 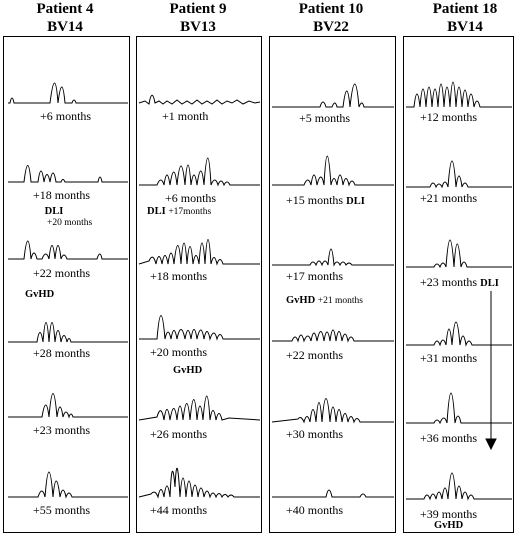 What do you see at coordinates (461, 18) in the screenshot?
I see `column-header-patient-18: Patient 18 BV14` at bounding box center [461, 18].